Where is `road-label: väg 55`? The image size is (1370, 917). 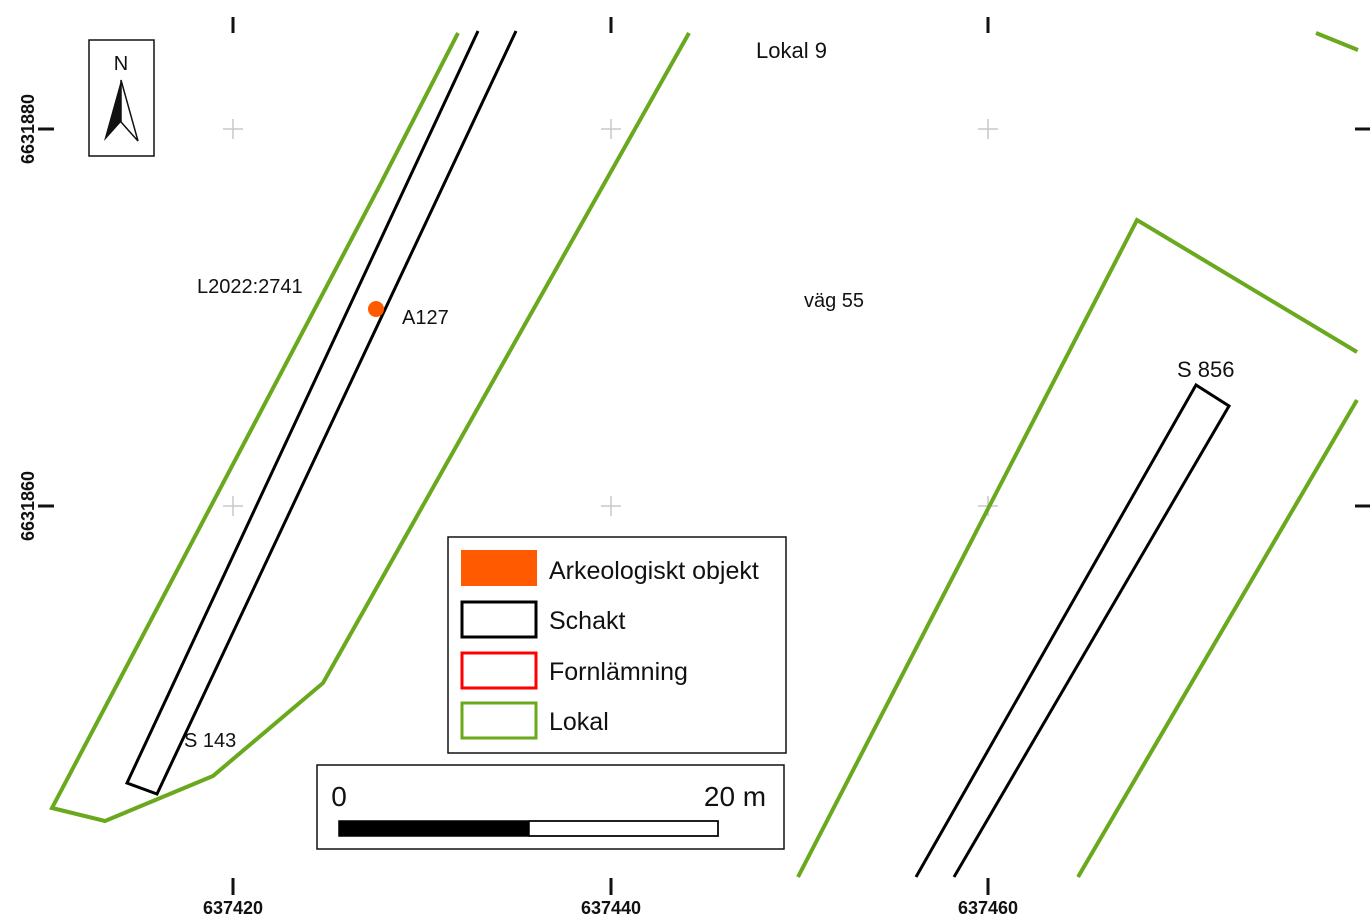 road-label: väg 55 is located at coordinates (834, 301).